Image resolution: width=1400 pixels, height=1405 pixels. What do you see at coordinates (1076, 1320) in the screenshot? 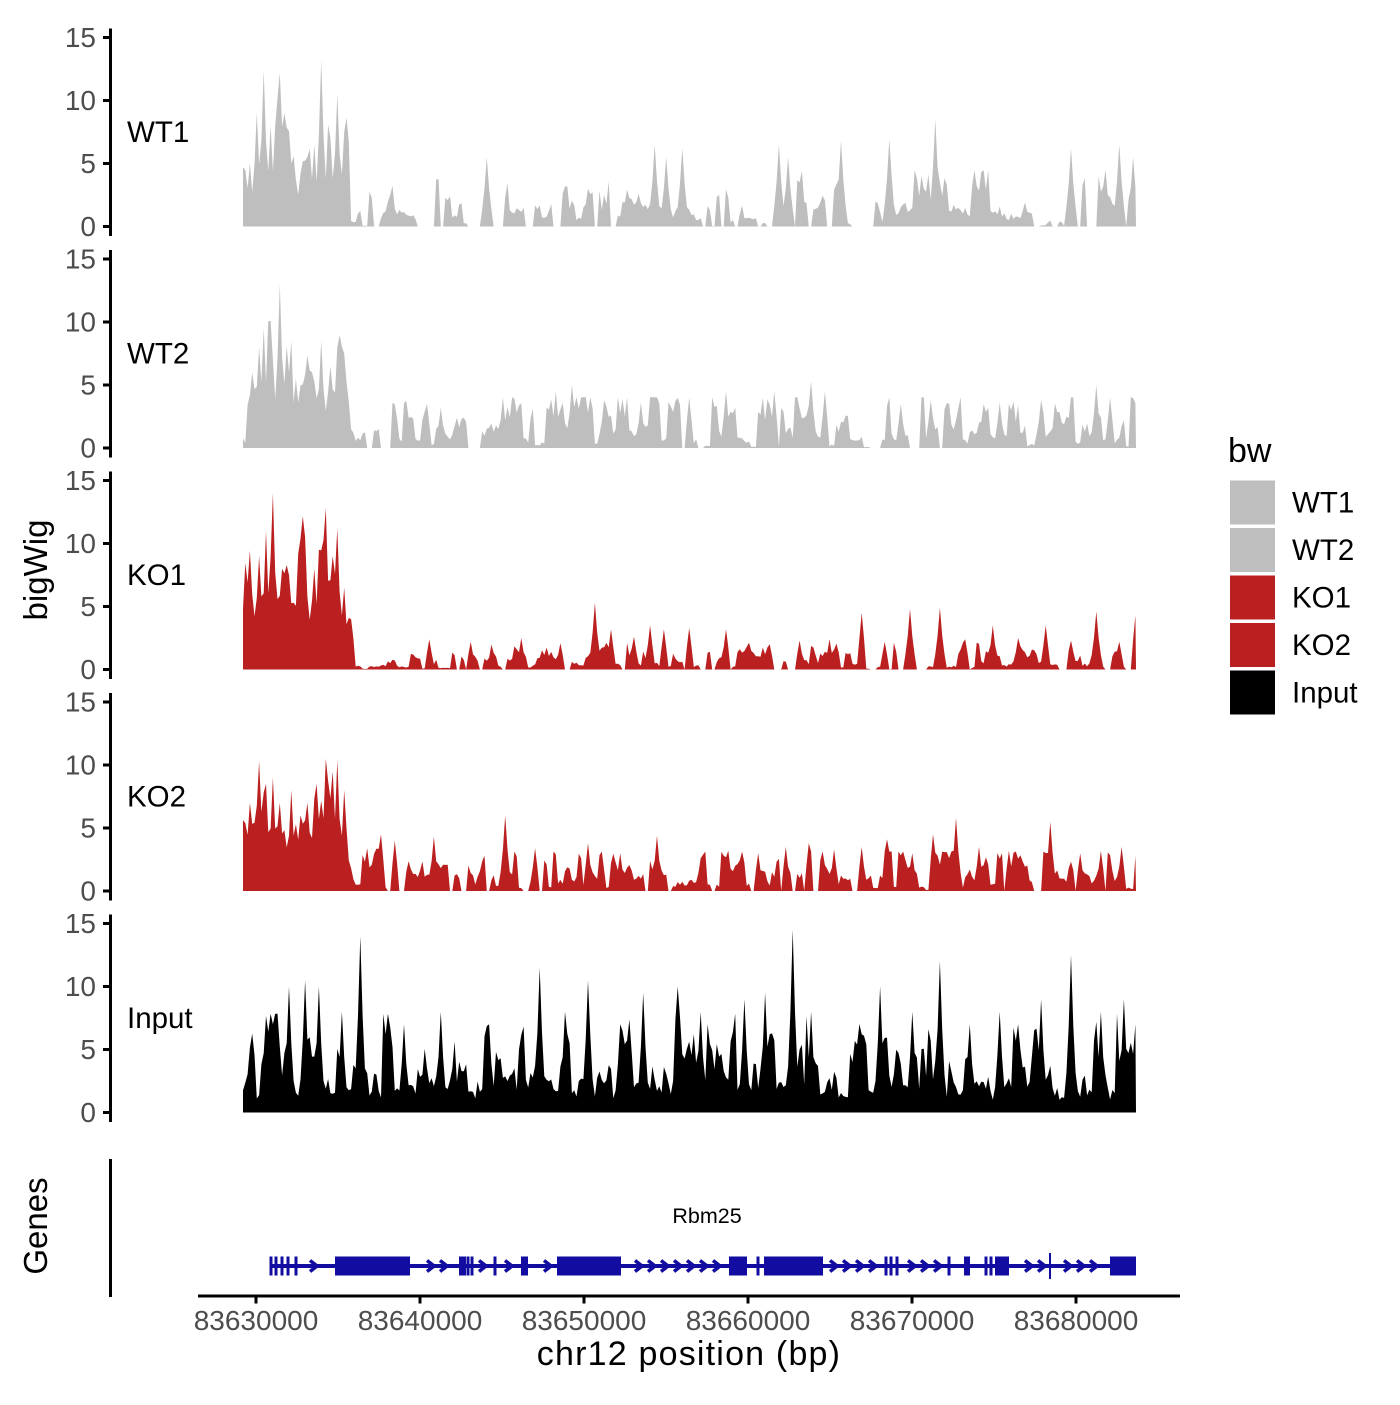
I see `svg-text: 83680000` at bounding box center [1076, 1320].